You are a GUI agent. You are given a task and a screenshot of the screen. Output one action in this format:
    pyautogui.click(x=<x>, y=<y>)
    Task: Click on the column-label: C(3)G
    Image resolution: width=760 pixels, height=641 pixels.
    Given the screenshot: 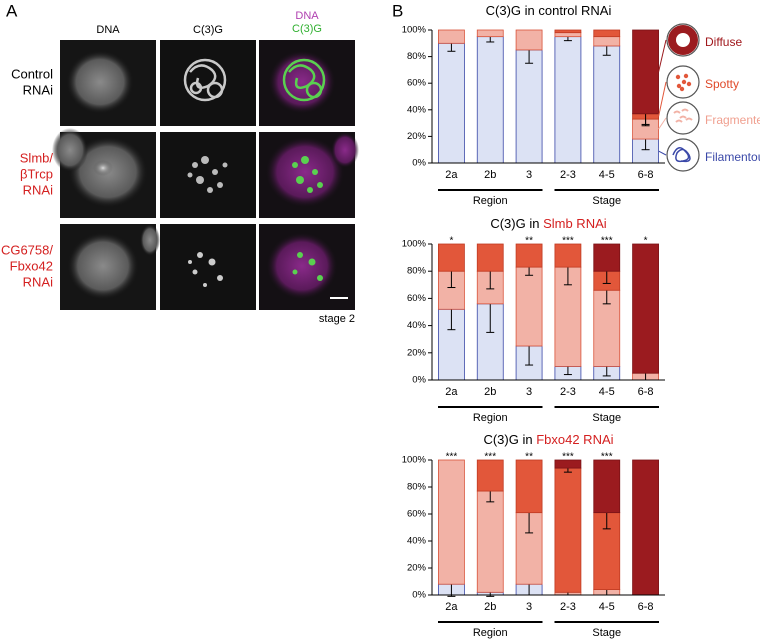 What is the action you would take?
    pyautogui.click(x=208, y=30)
    